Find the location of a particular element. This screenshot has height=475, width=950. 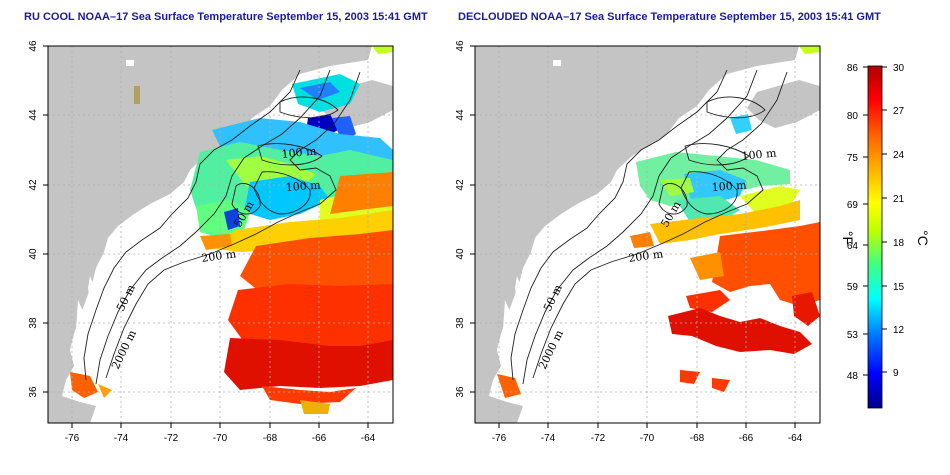

celsius-tick: 12 is located at coordinates (899, 330).